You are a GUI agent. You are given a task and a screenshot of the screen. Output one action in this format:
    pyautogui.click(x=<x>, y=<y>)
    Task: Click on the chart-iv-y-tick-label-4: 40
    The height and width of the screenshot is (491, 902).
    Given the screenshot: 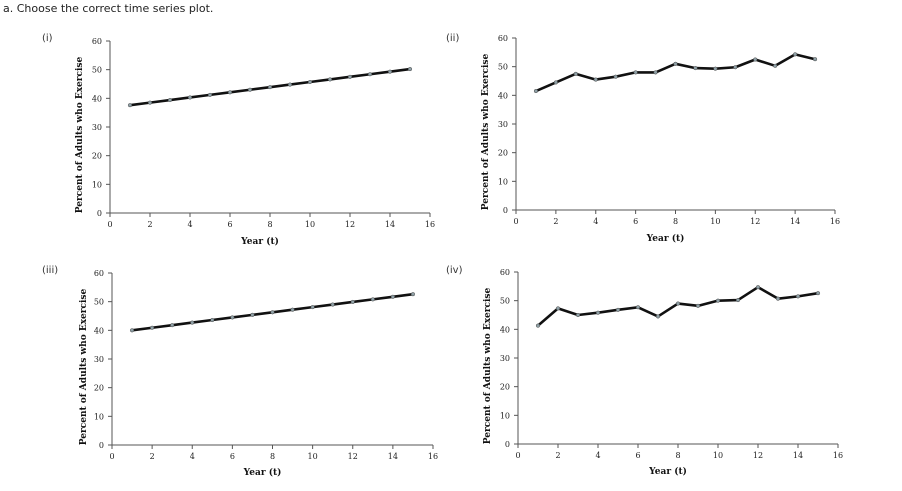 What is the action you would take?
    pyautogui.click(x=505, y=329)
    